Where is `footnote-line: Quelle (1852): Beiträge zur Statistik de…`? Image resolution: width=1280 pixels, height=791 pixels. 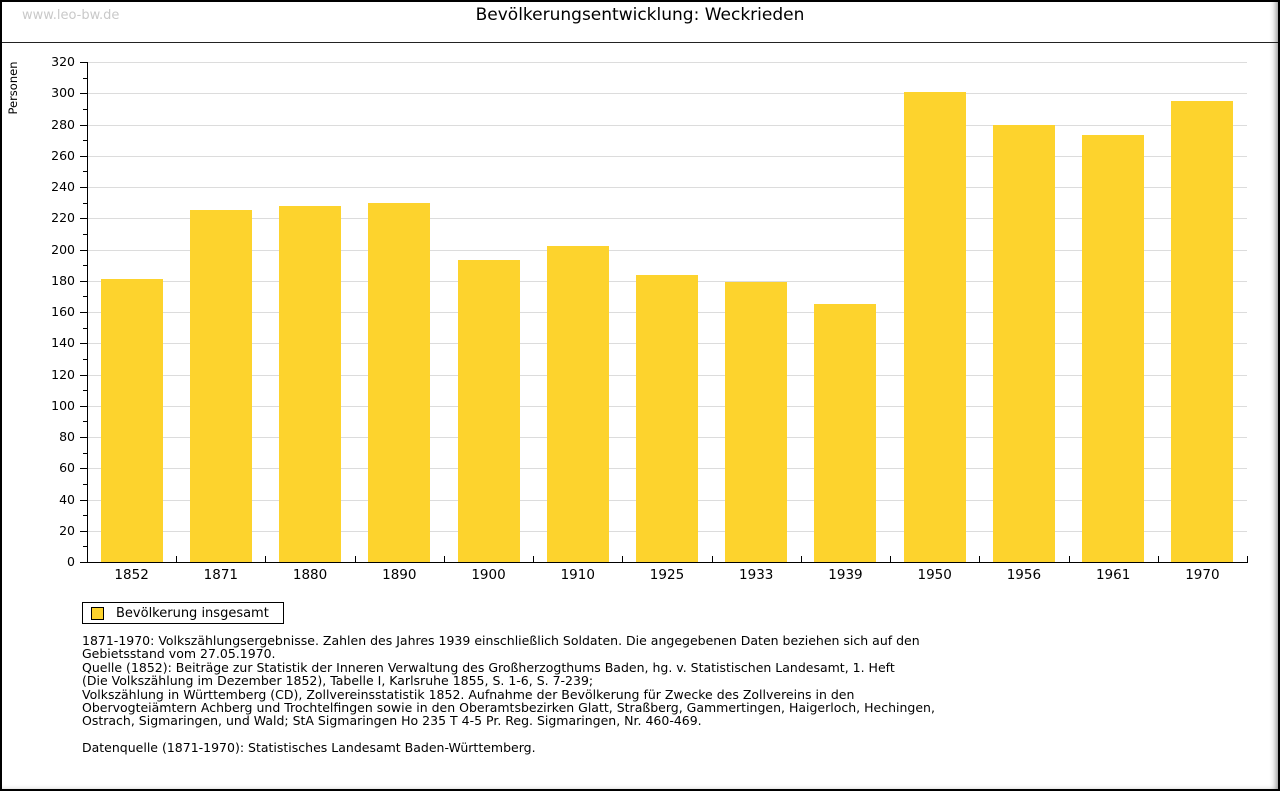 footnote-line: Quelle (1852): Beiträge zur Statistik de… is located at coordinates (488, 667).